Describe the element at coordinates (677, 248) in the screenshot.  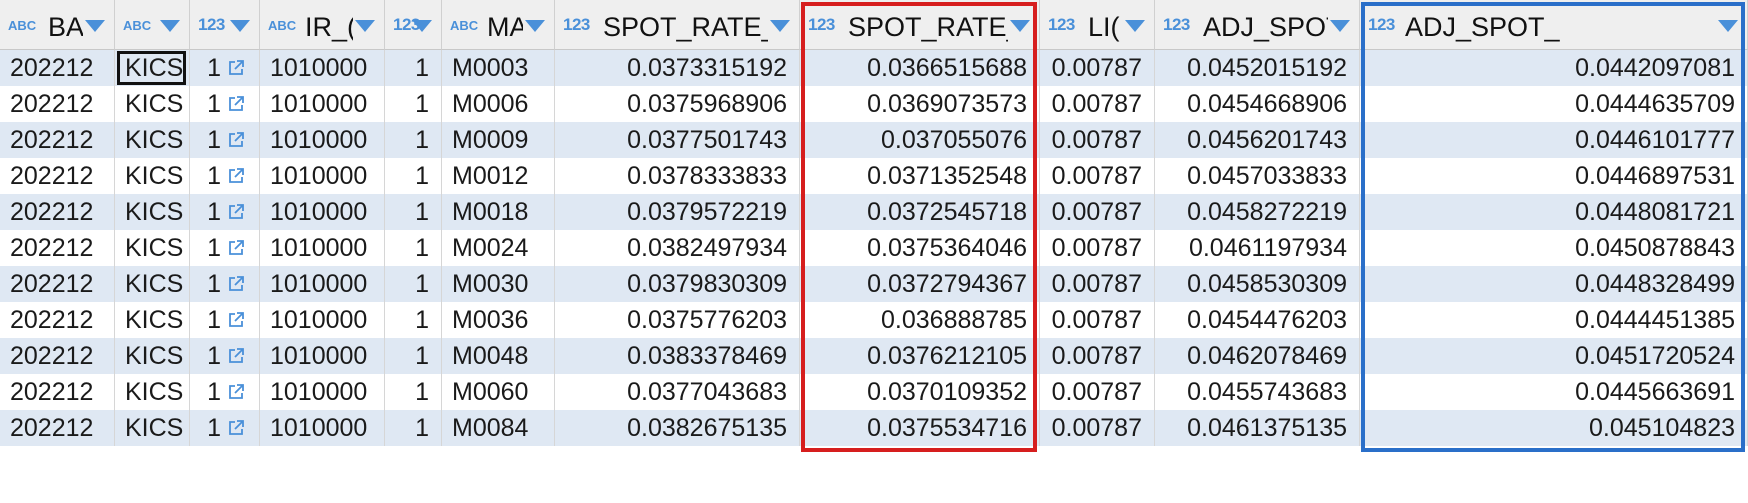
I see `table-cell: 0.0382497934` at that location.